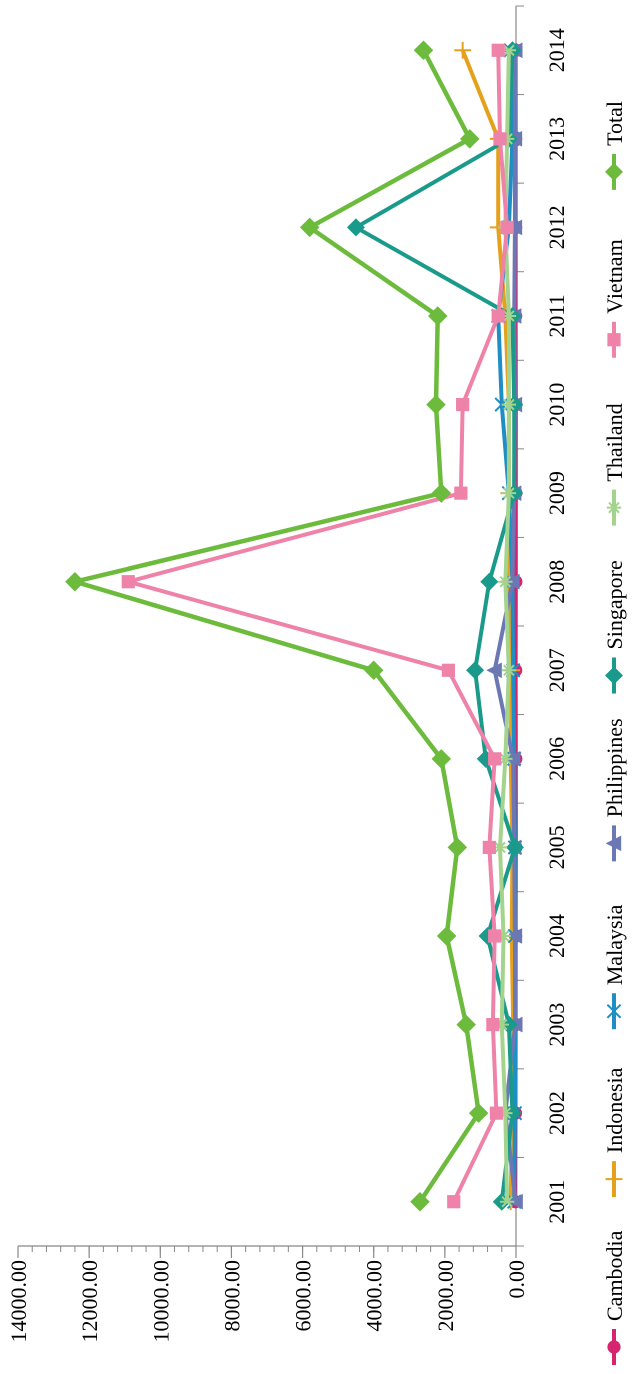 The width and height of the screenshot is (635, 1374). Describe the element at coordinates (614, 276) in the screenshot. I see `legend-label: Vietnam` at that location.